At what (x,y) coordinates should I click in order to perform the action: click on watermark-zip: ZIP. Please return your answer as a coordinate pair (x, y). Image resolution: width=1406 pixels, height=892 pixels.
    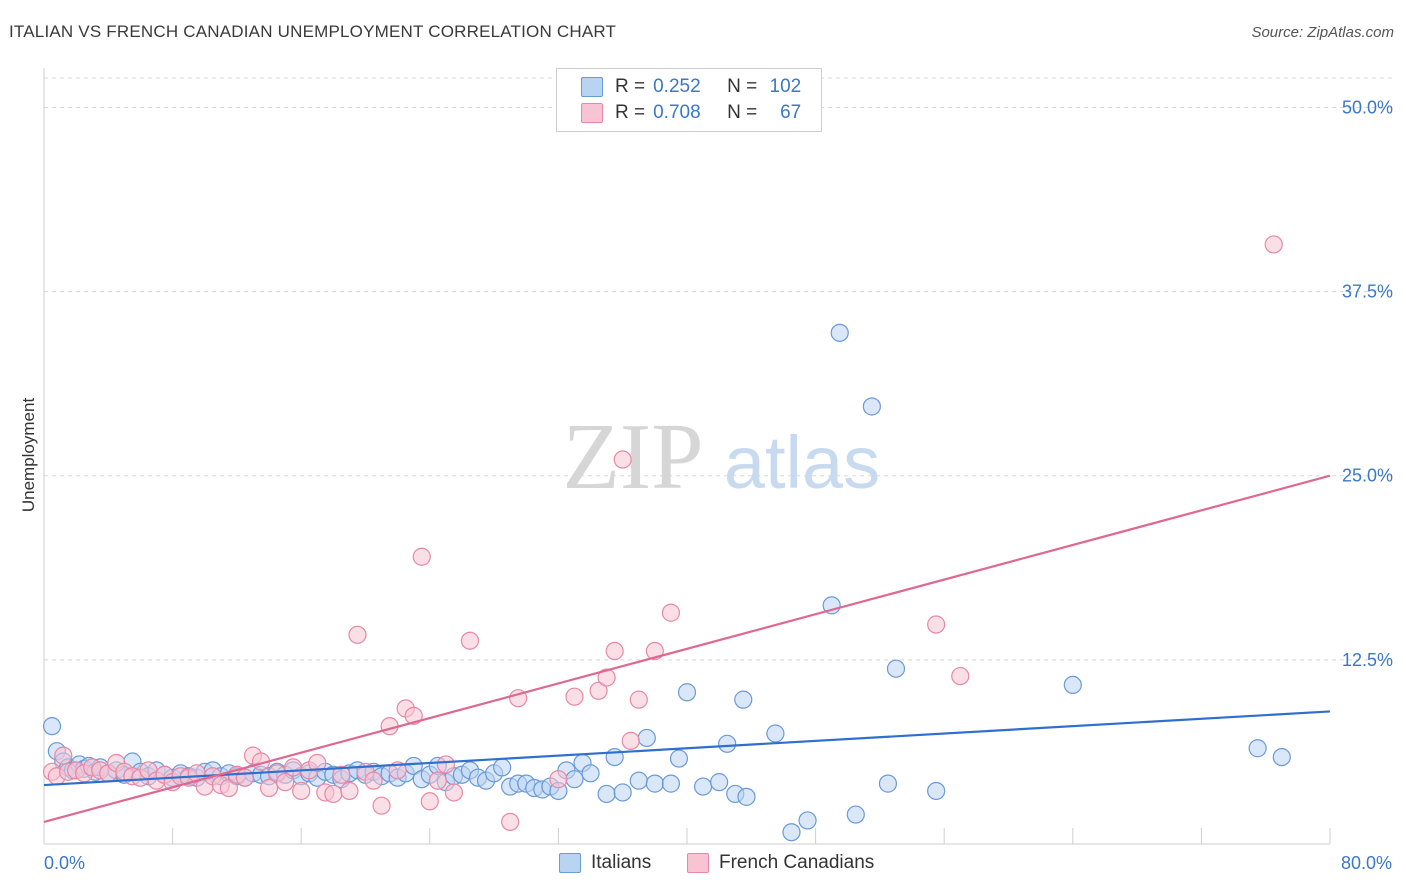
    Looking at the image, I should click on (633, 457).